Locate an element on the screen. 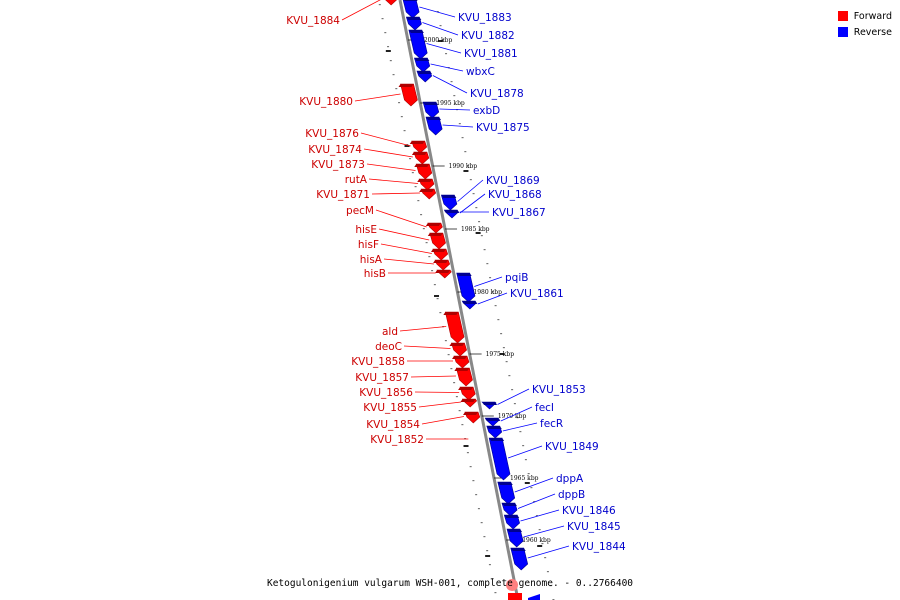  gene-label-reverse: KVU_1853 is located at coordinates (559, 390).